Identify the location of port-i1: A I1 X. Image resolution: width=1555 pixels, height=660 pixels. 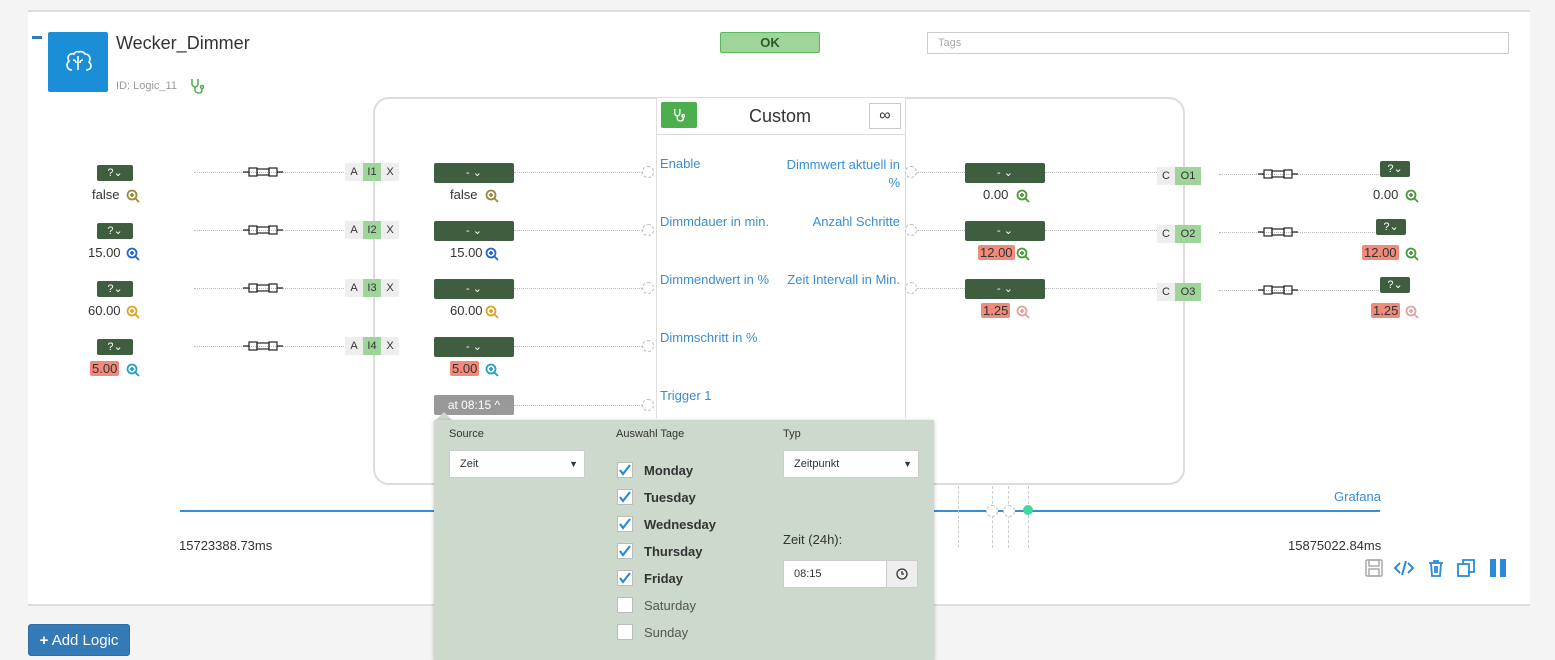
(372, 172).